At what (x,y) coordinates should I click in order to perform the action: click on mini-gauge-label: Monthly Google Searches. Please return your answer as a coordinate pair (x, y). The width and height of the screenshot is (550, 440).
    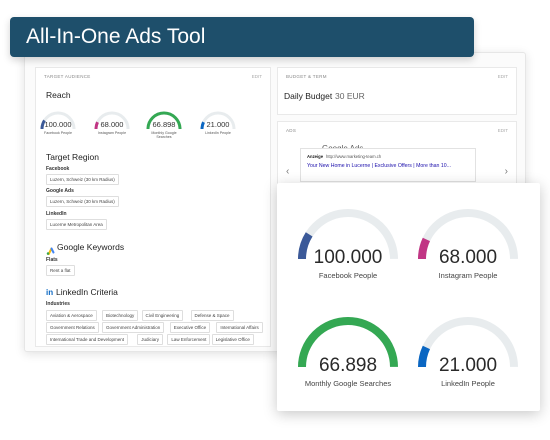
    Looking at the image, I should click on (164, 135).